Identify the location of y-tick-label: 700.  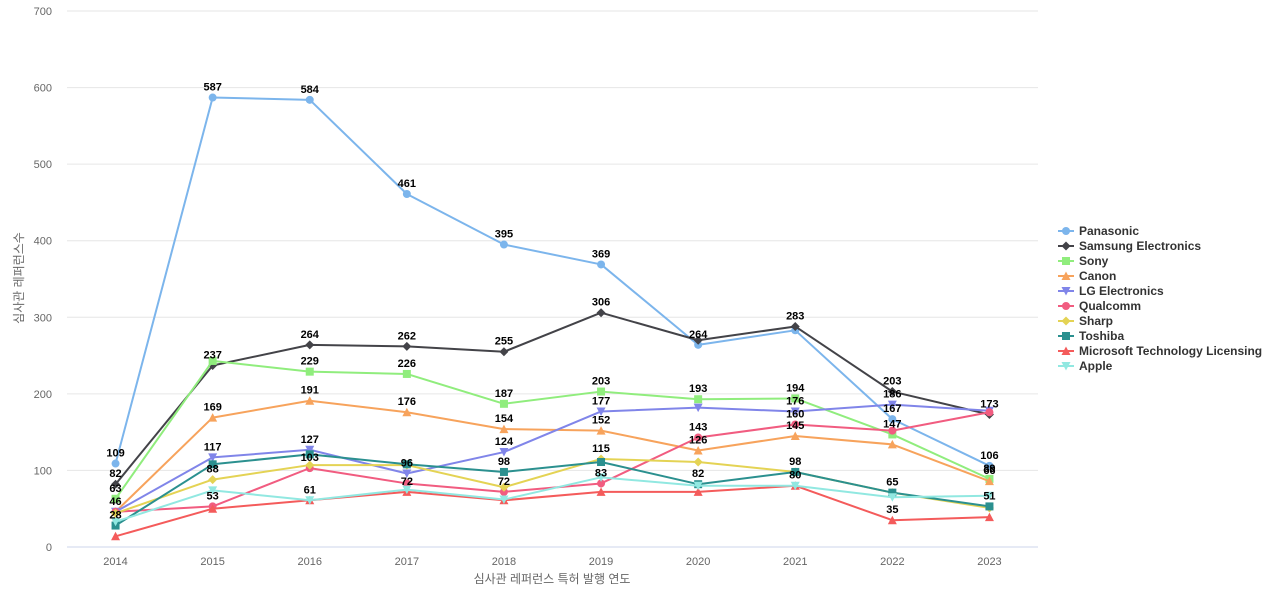
(43, 12).